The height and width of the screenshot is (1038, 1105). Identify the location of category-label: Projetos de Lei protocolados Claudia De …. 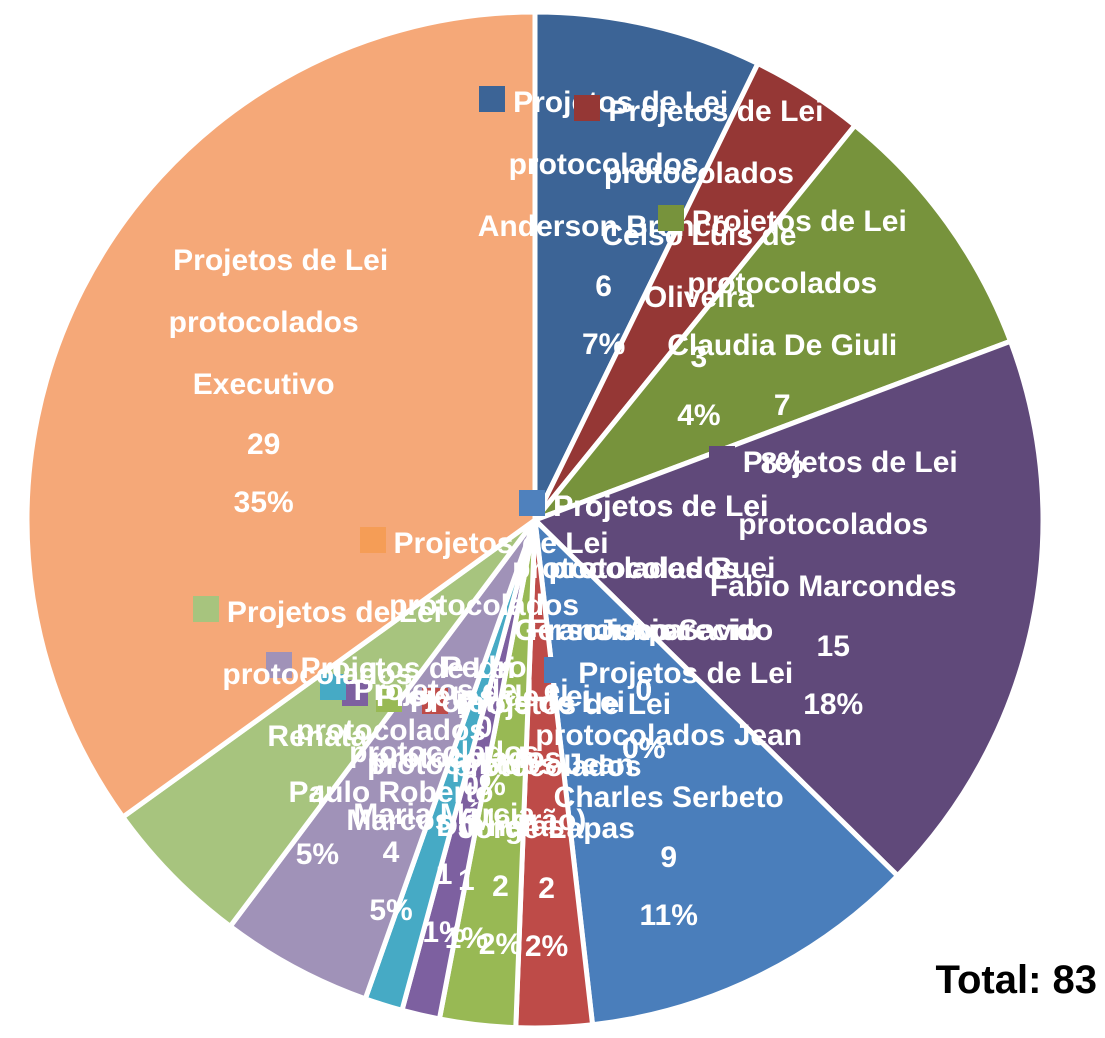
(787, 283).